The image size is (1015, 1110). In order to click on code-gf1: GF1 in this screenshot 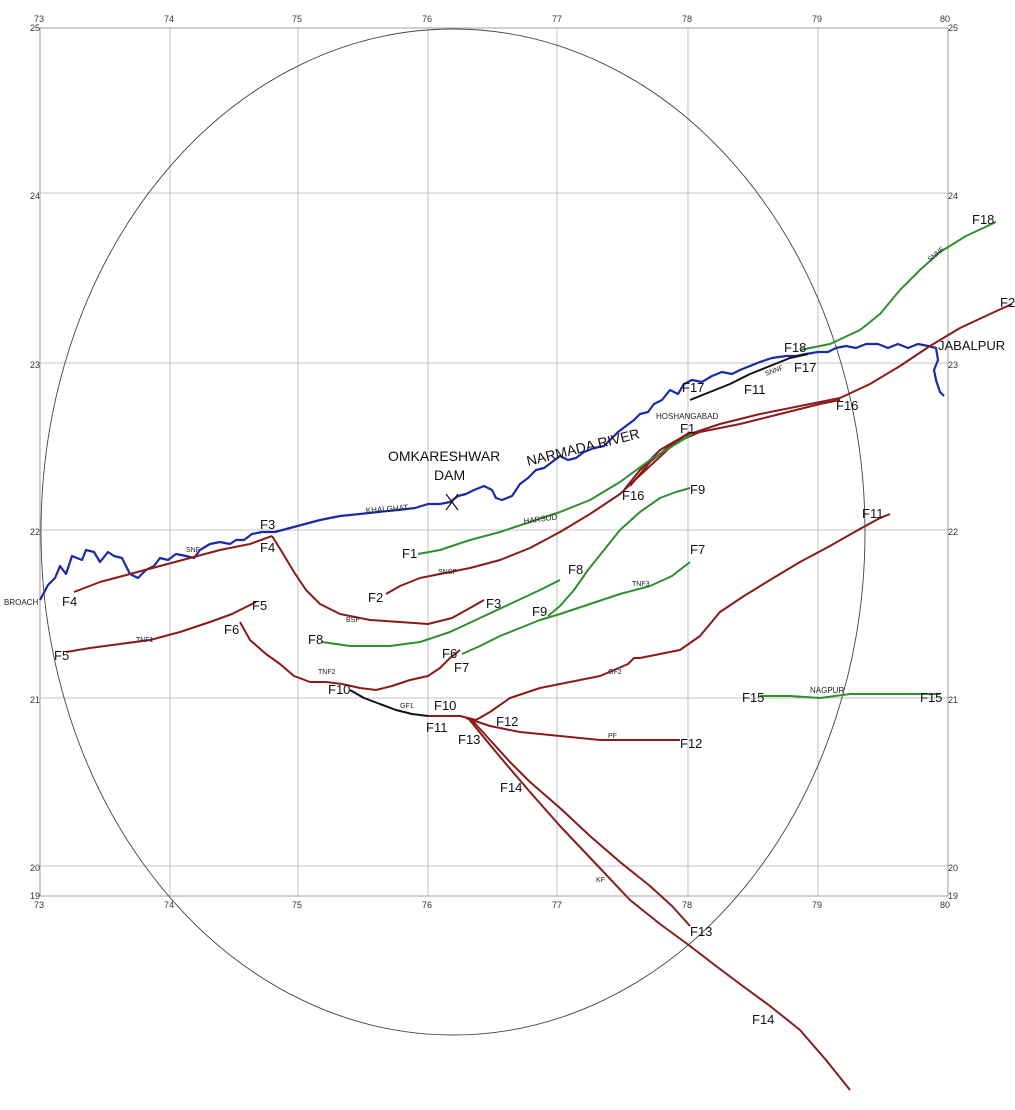, I will do `click(407, 706)`.